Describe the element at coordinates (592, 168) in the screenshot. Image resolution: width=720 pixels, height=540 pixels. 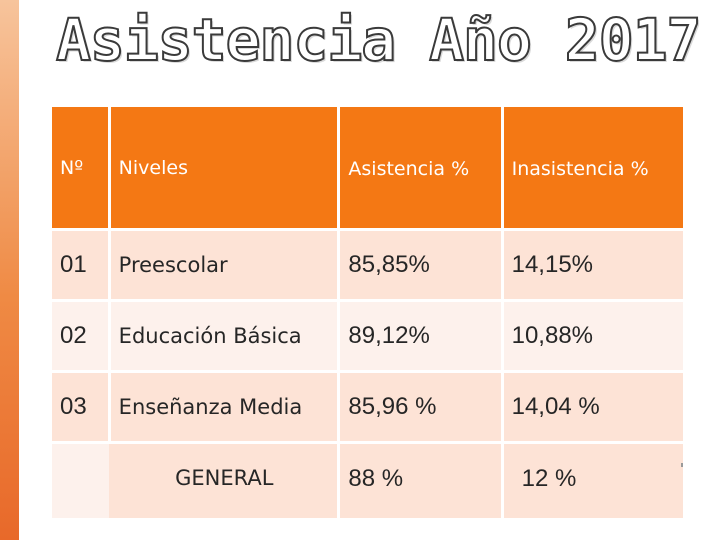
I see `header-non-attendance: Inasistencia %` at that location.